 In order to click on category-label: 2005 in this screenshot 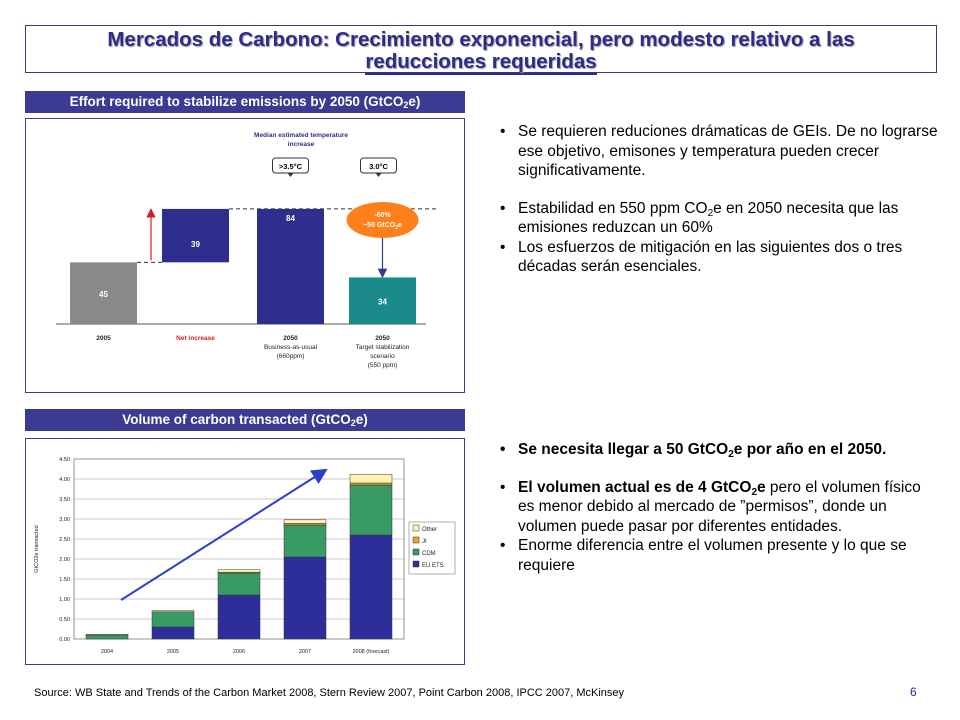, I will do `click(103, 338)`.